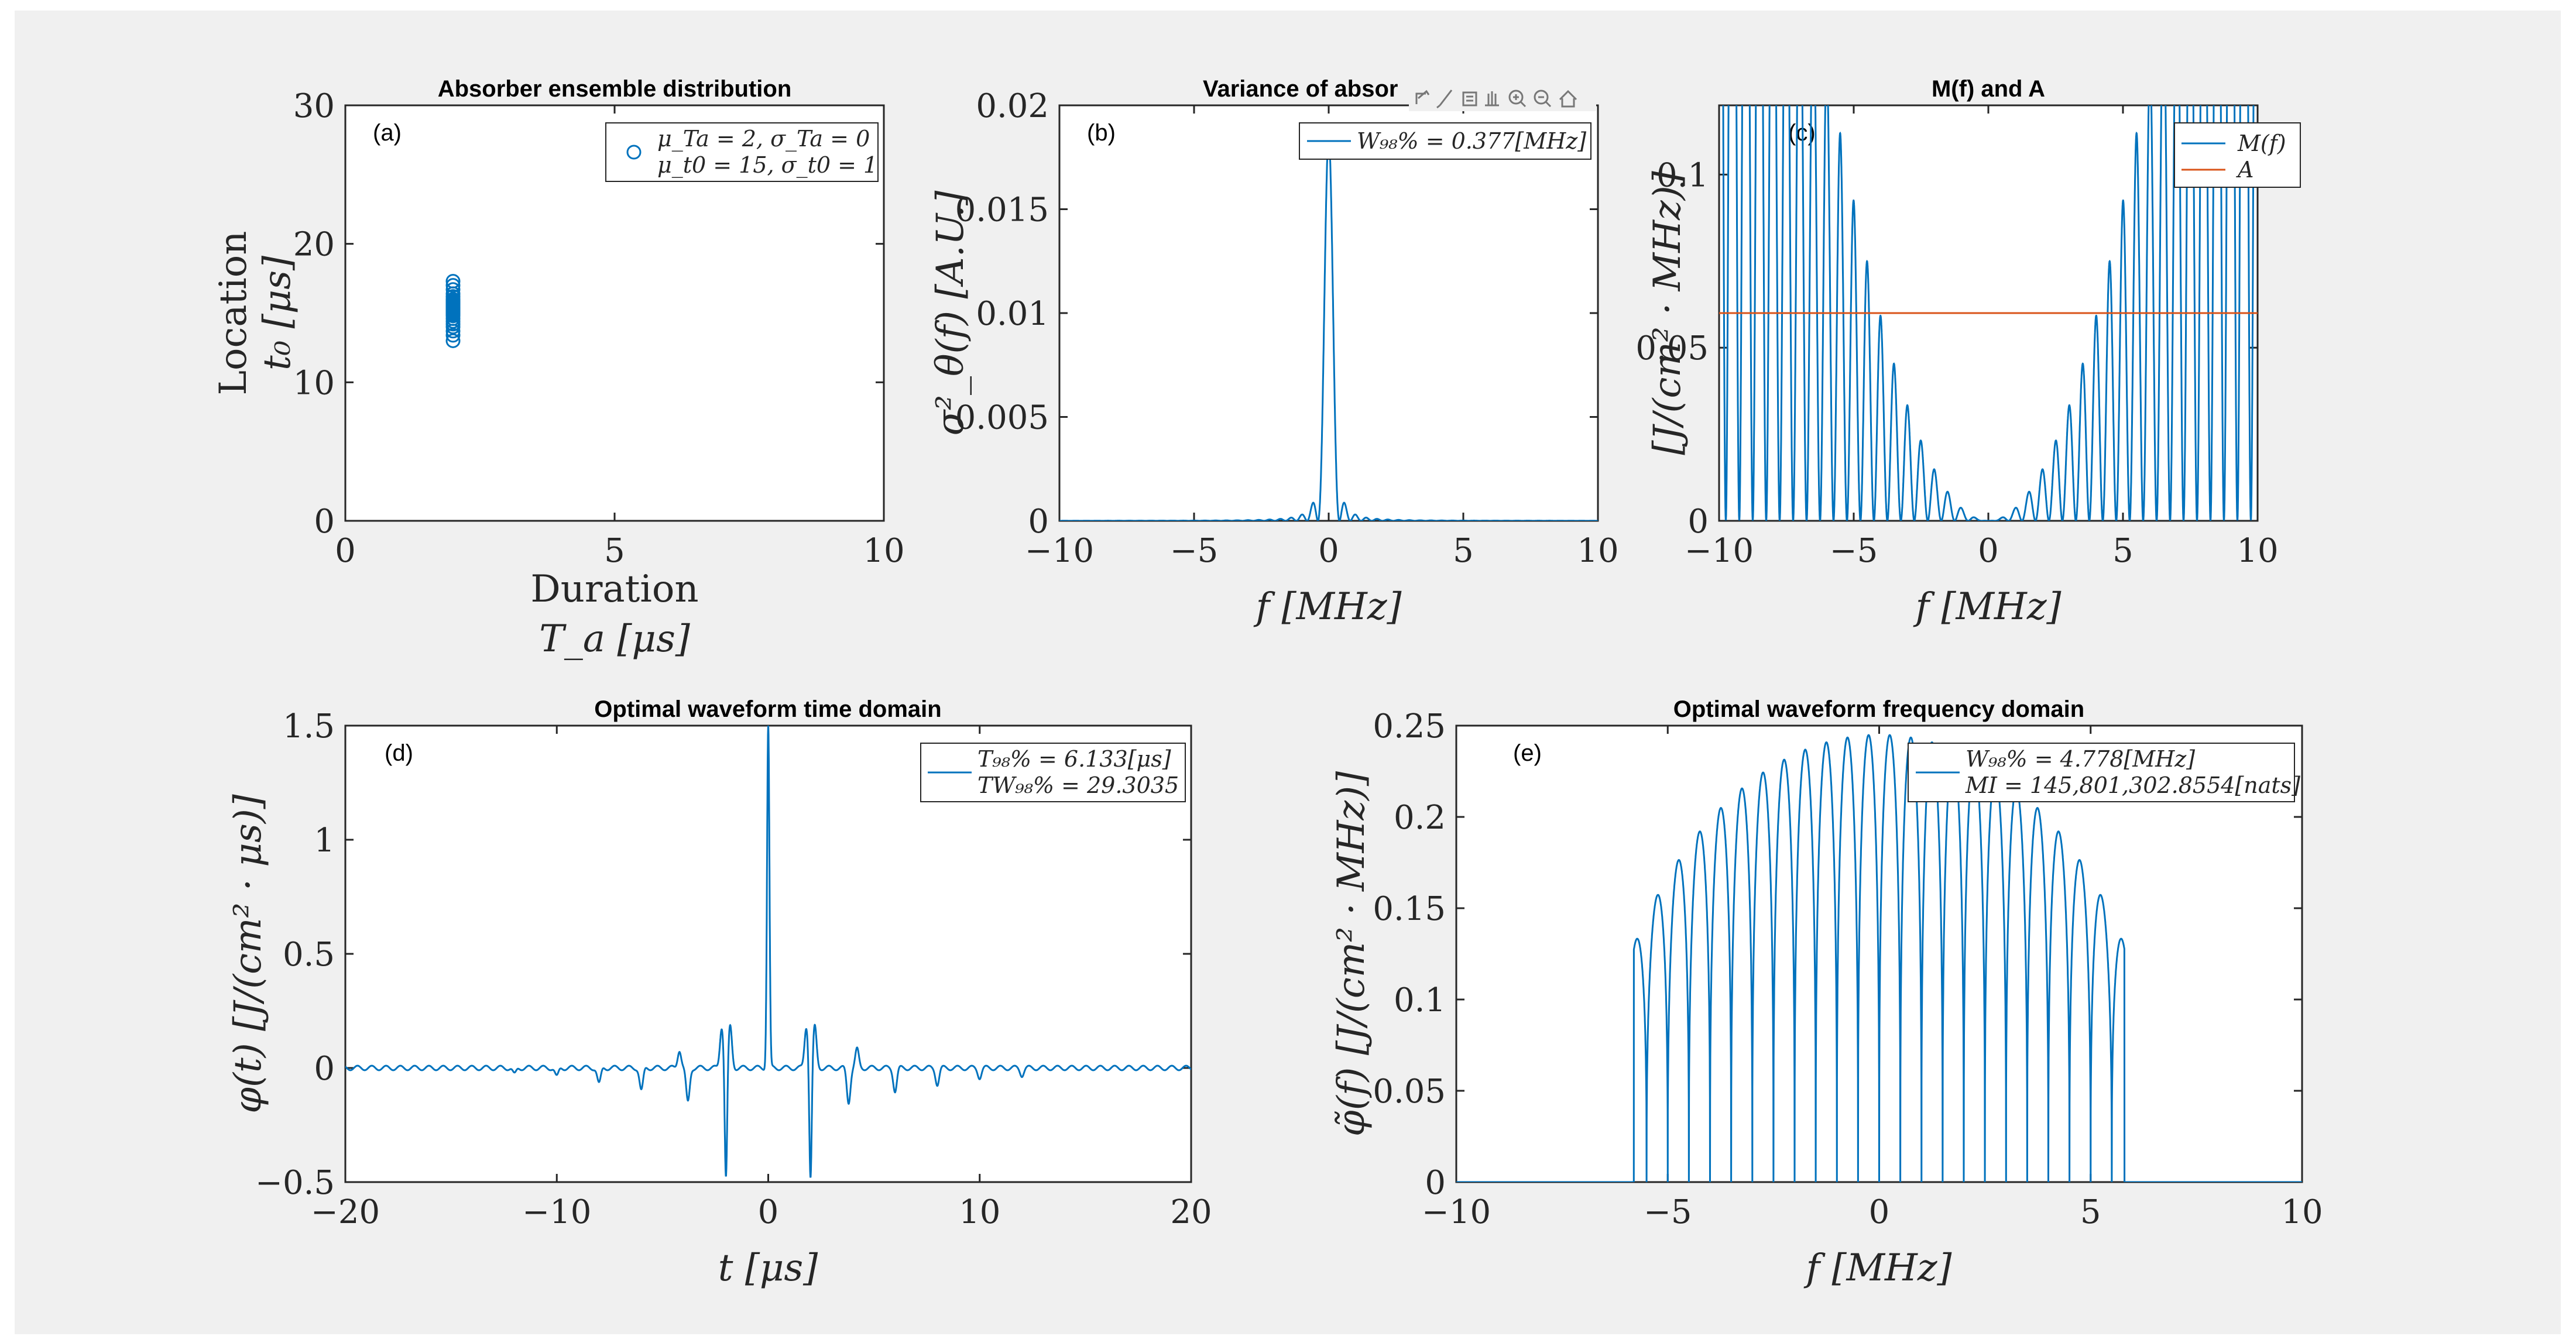 Image resolution: width=2576 pixels, height=1343 pixels. I want to click on chart-e-xlabel: f [MHz], so click(1878, 1268).